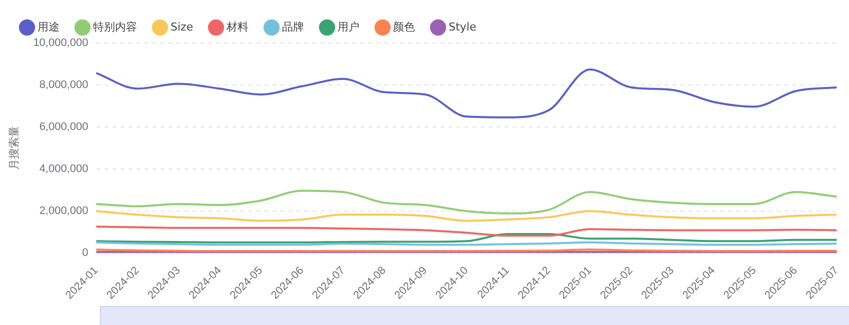 This screenshot has width=849, height=325. What do you see at coordinates (182, 27) in the screenshot?
I see `legend-label: Size` at bounding box center [182, 27].